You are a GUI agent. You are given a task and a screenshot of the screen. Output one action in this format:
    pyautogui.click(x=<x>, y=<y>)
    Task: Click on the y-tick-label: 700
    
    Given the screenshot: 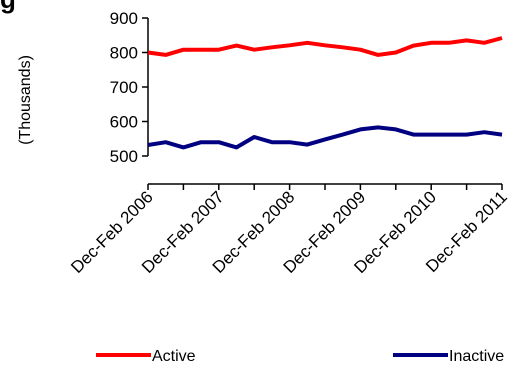 What is the action you would take?
    pyautogui.click(x=124, y=87)
    